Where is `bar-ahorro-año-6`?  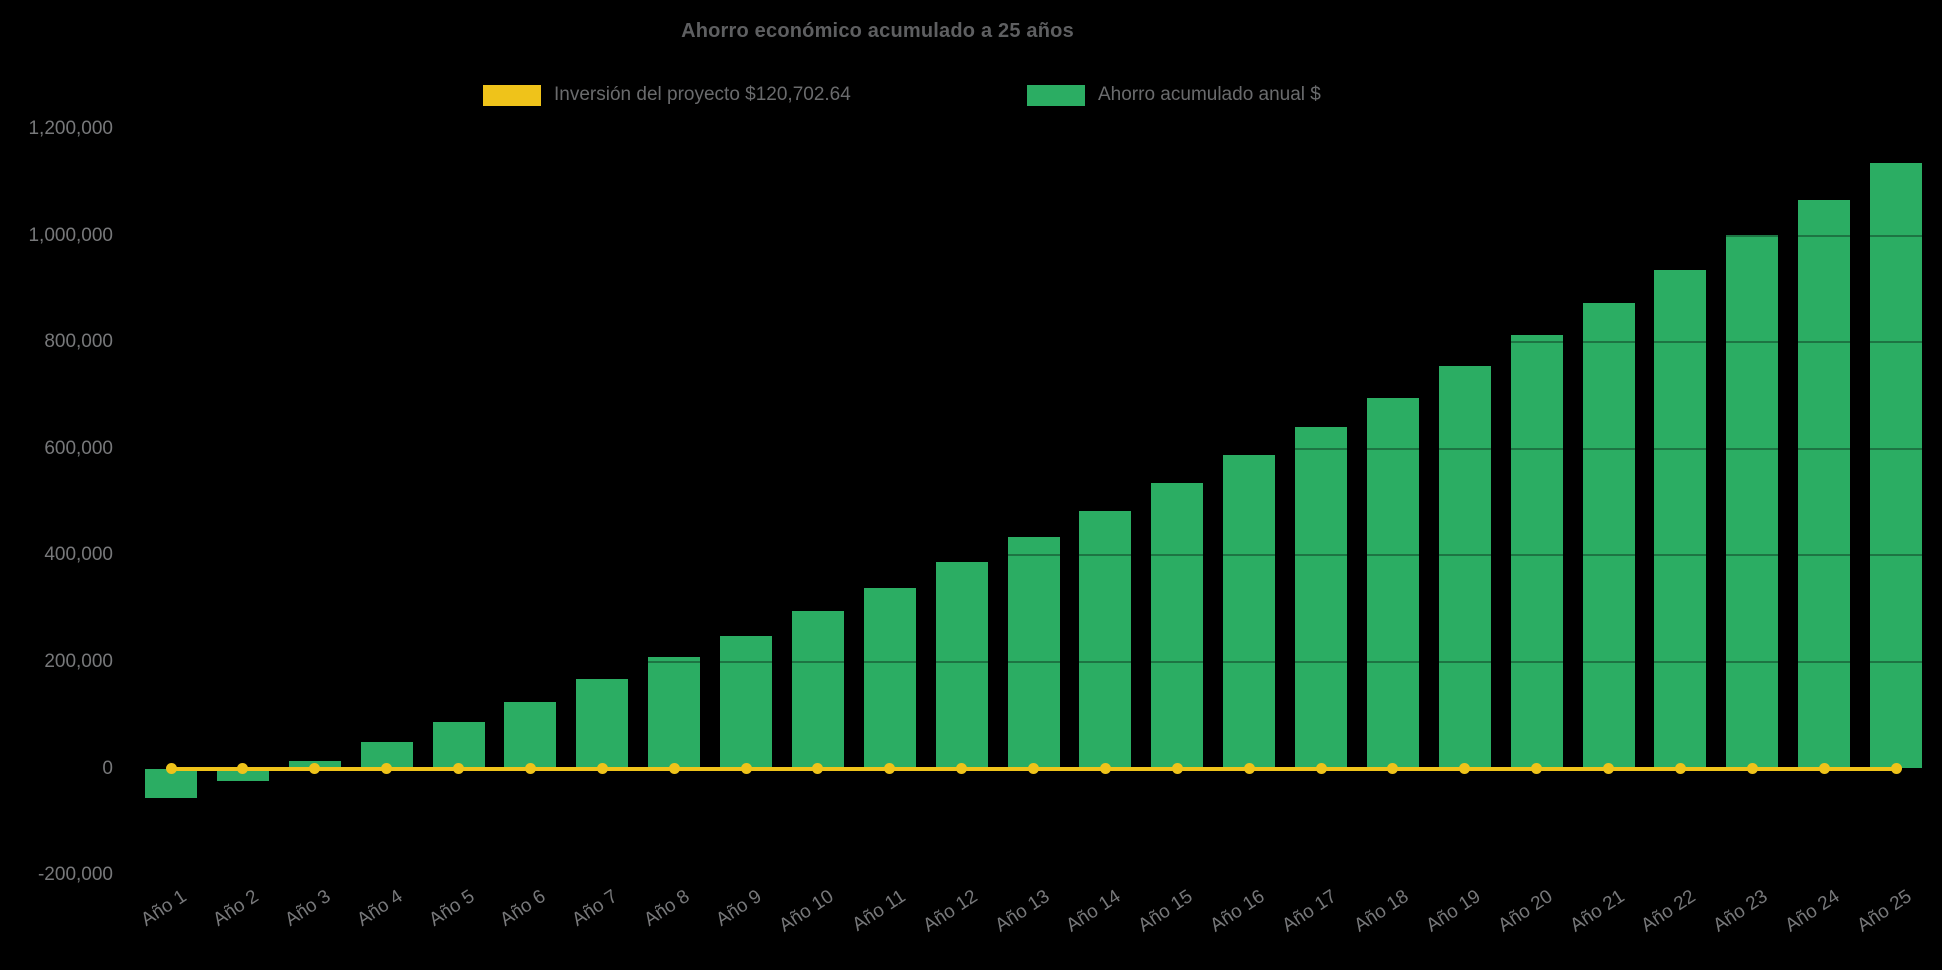
bar-ahorro-año-6 is located at coordinates (530, 735).